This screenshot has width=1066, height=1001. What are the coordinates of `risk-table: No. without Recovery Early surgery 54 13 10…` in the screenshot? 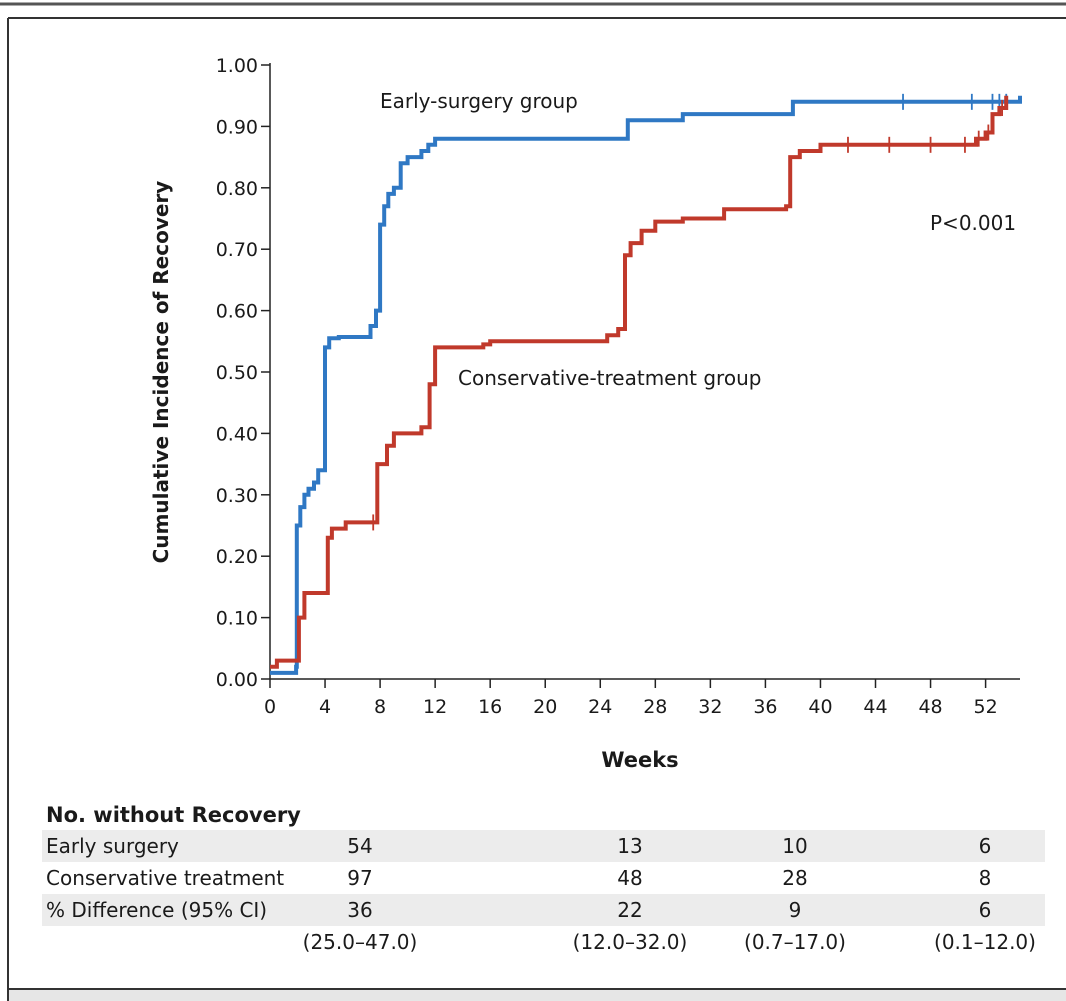 It's located at (543, 878).